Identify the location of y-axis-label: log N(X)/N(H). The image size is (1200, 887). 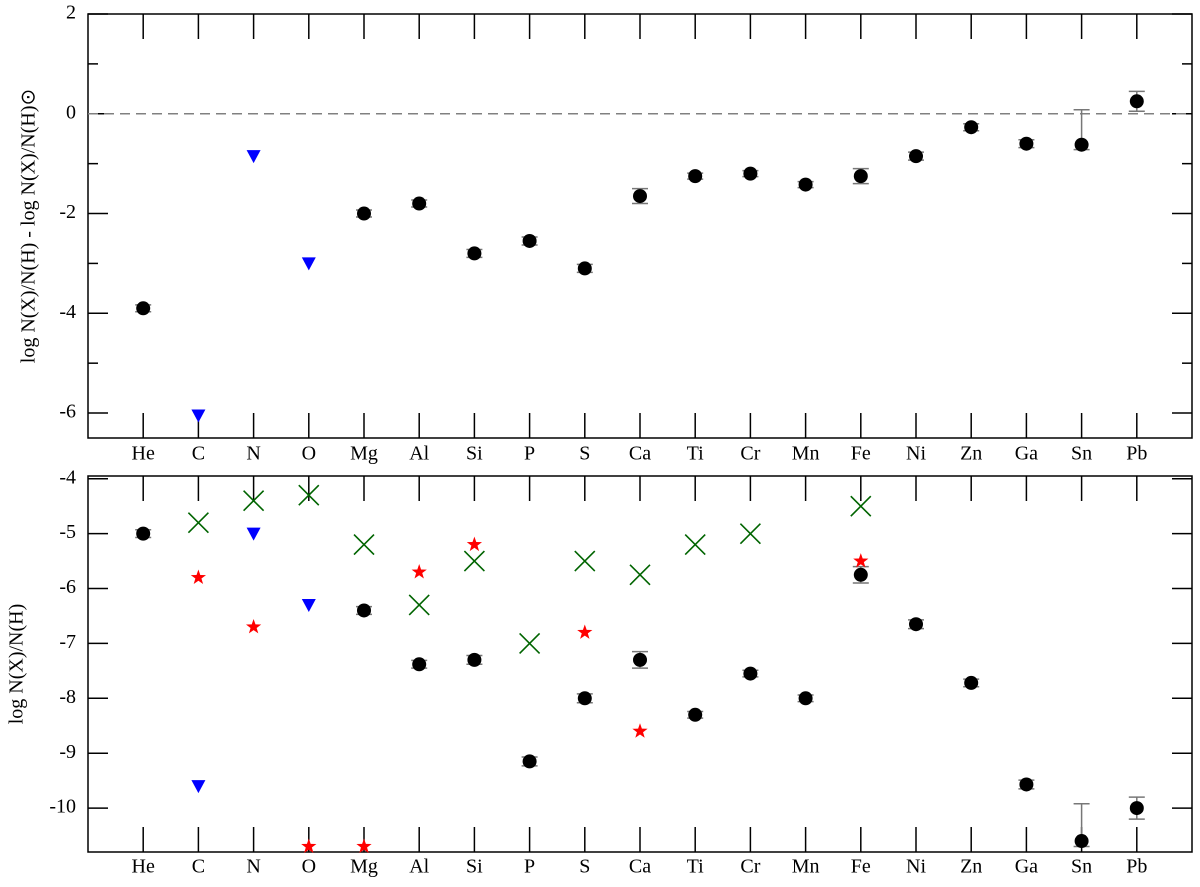
(17, 664).